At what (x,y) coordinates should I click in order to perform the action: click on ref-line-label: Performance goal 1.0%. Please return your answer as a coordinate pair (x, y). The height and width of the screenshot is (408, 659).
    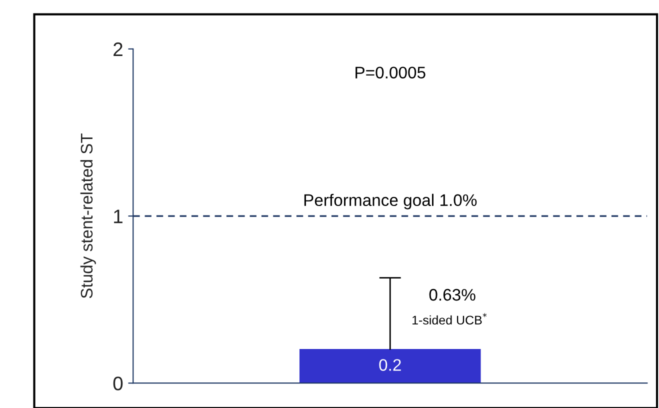
    Looking at the image, I should click on (390, 202).